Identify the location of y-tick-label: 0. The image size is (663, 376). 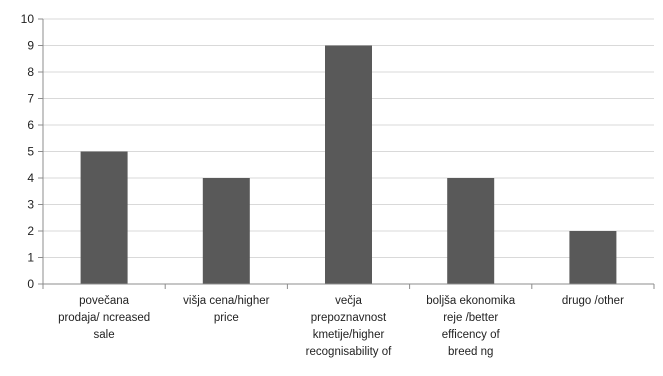
(30, 284).